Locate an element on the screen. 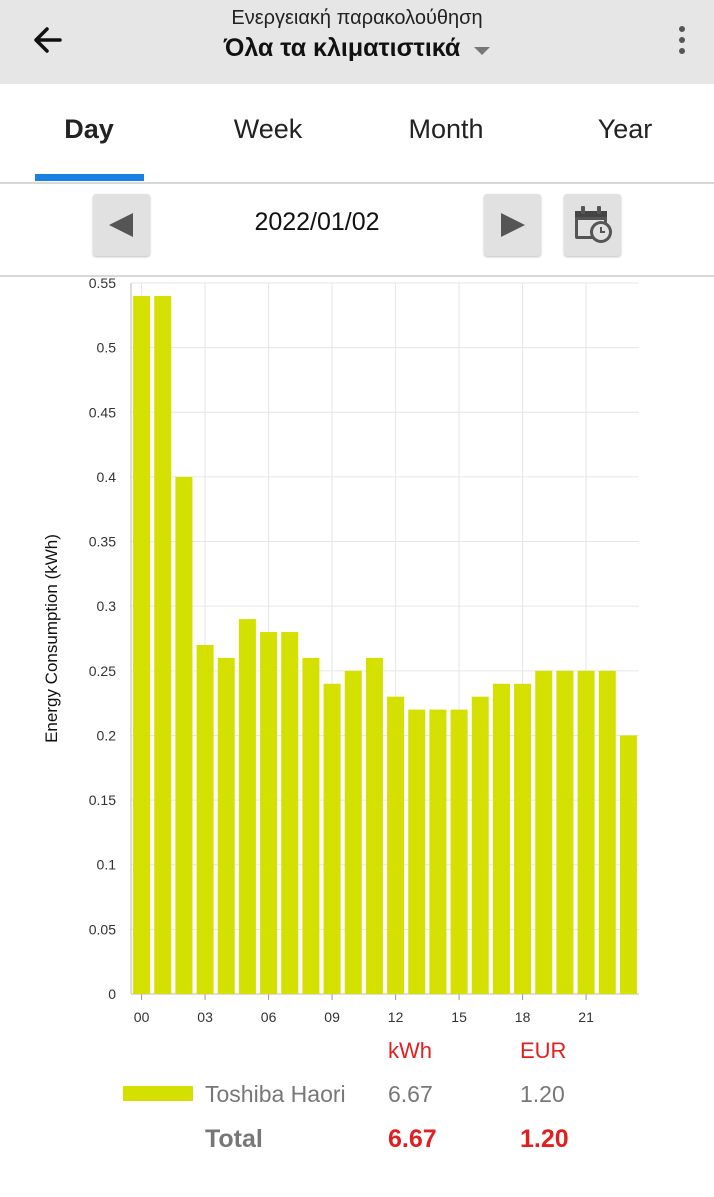  tab-day: Day is located at coordinates (89, 129).